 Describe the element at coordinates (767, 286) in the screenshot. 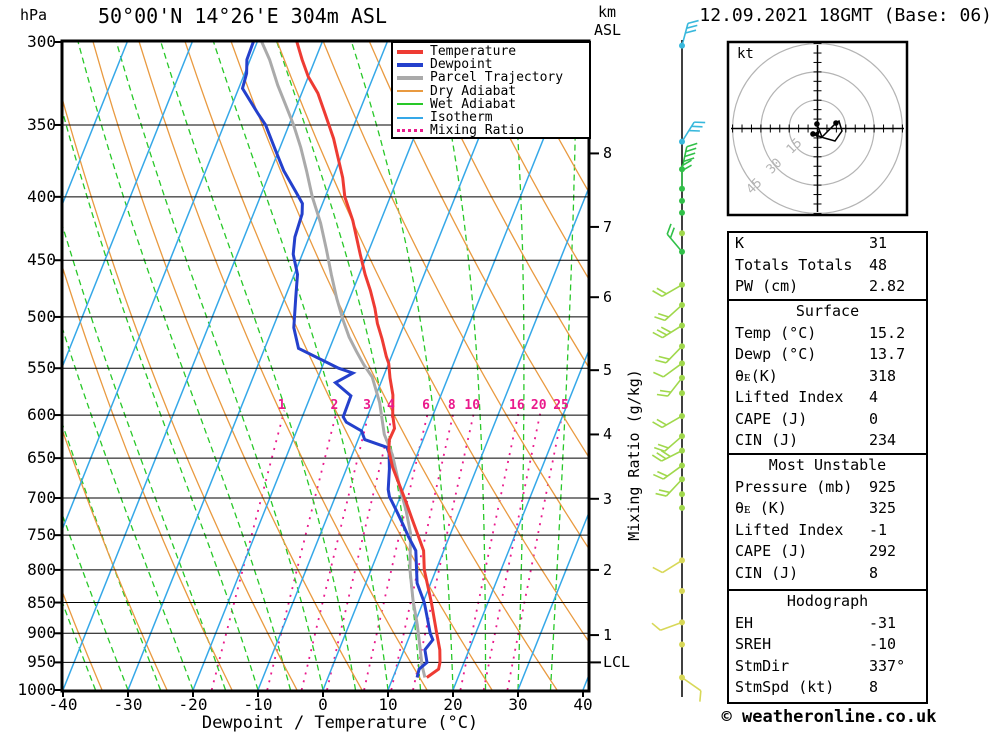

I see `indices-table-row-label: PW (cm)` at that location.